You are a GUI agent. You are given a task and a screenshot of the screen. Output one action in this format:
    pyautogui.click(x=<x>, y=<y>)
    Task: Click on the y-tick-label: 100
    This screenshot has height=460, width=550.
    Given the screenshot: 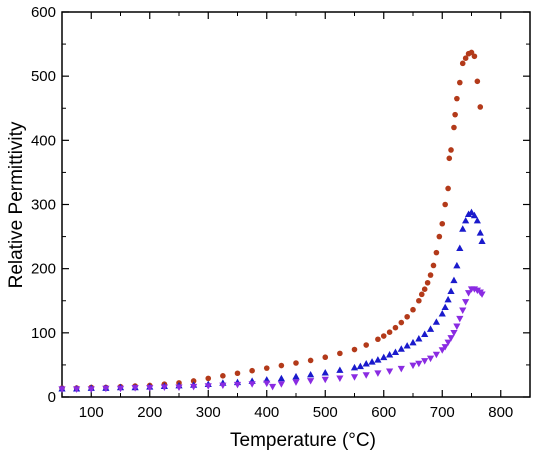 What is the action you would take?
    pyautogui.click(x=43, y=333)
    